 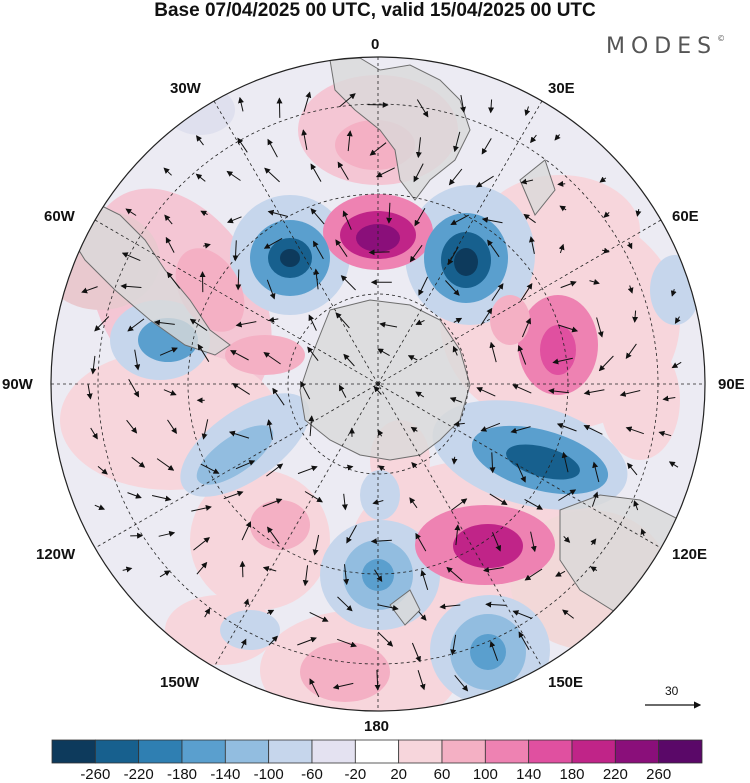 What do you see at coordinates (572, 774) in the screenshot?
I see `colorbar-tick-label: 180` at bounding box center [572, 774].